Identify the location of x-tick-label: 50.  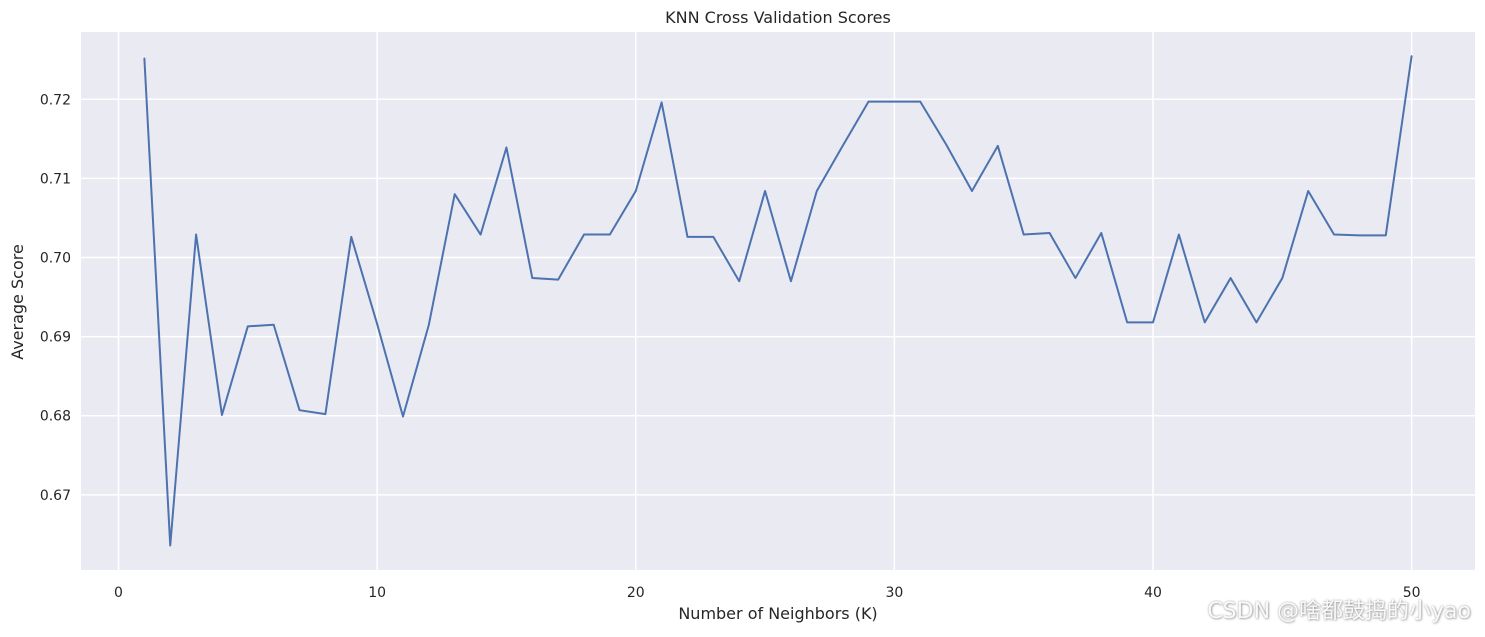
(1412, 593).